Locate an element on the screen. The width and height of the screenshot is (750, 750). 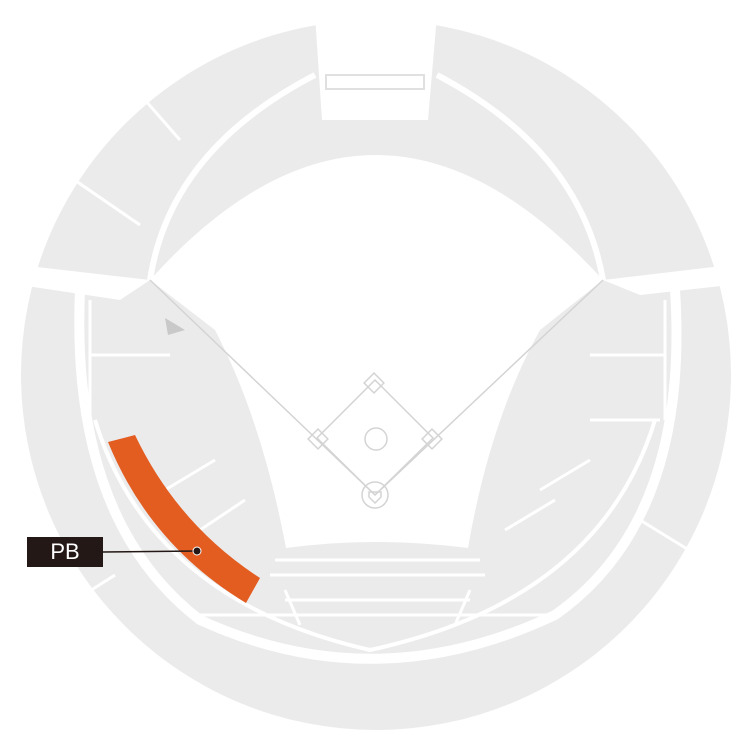
pitchers-mound is located at coordinates (376, 439).